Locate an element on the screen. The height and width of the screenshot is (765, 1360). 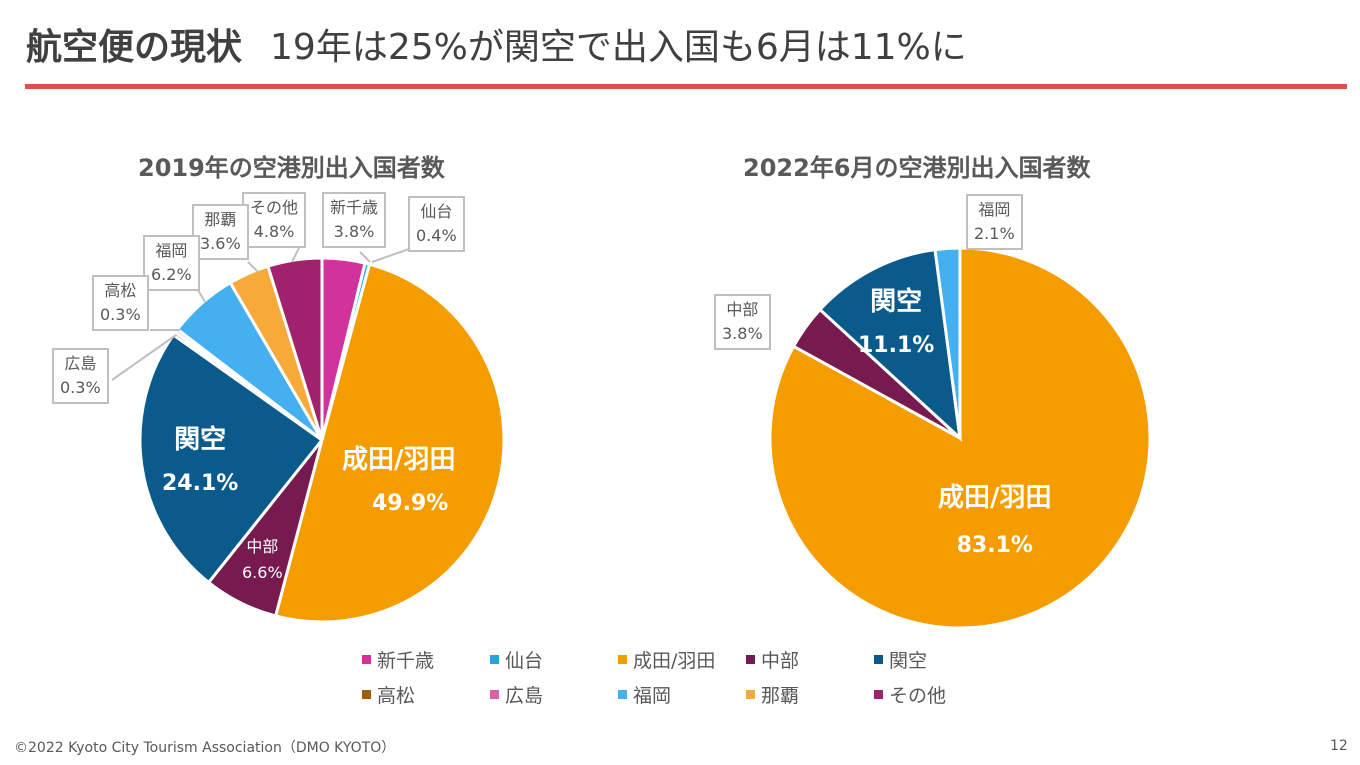
legend-item: 関空 is located at coordinates (938, 659).